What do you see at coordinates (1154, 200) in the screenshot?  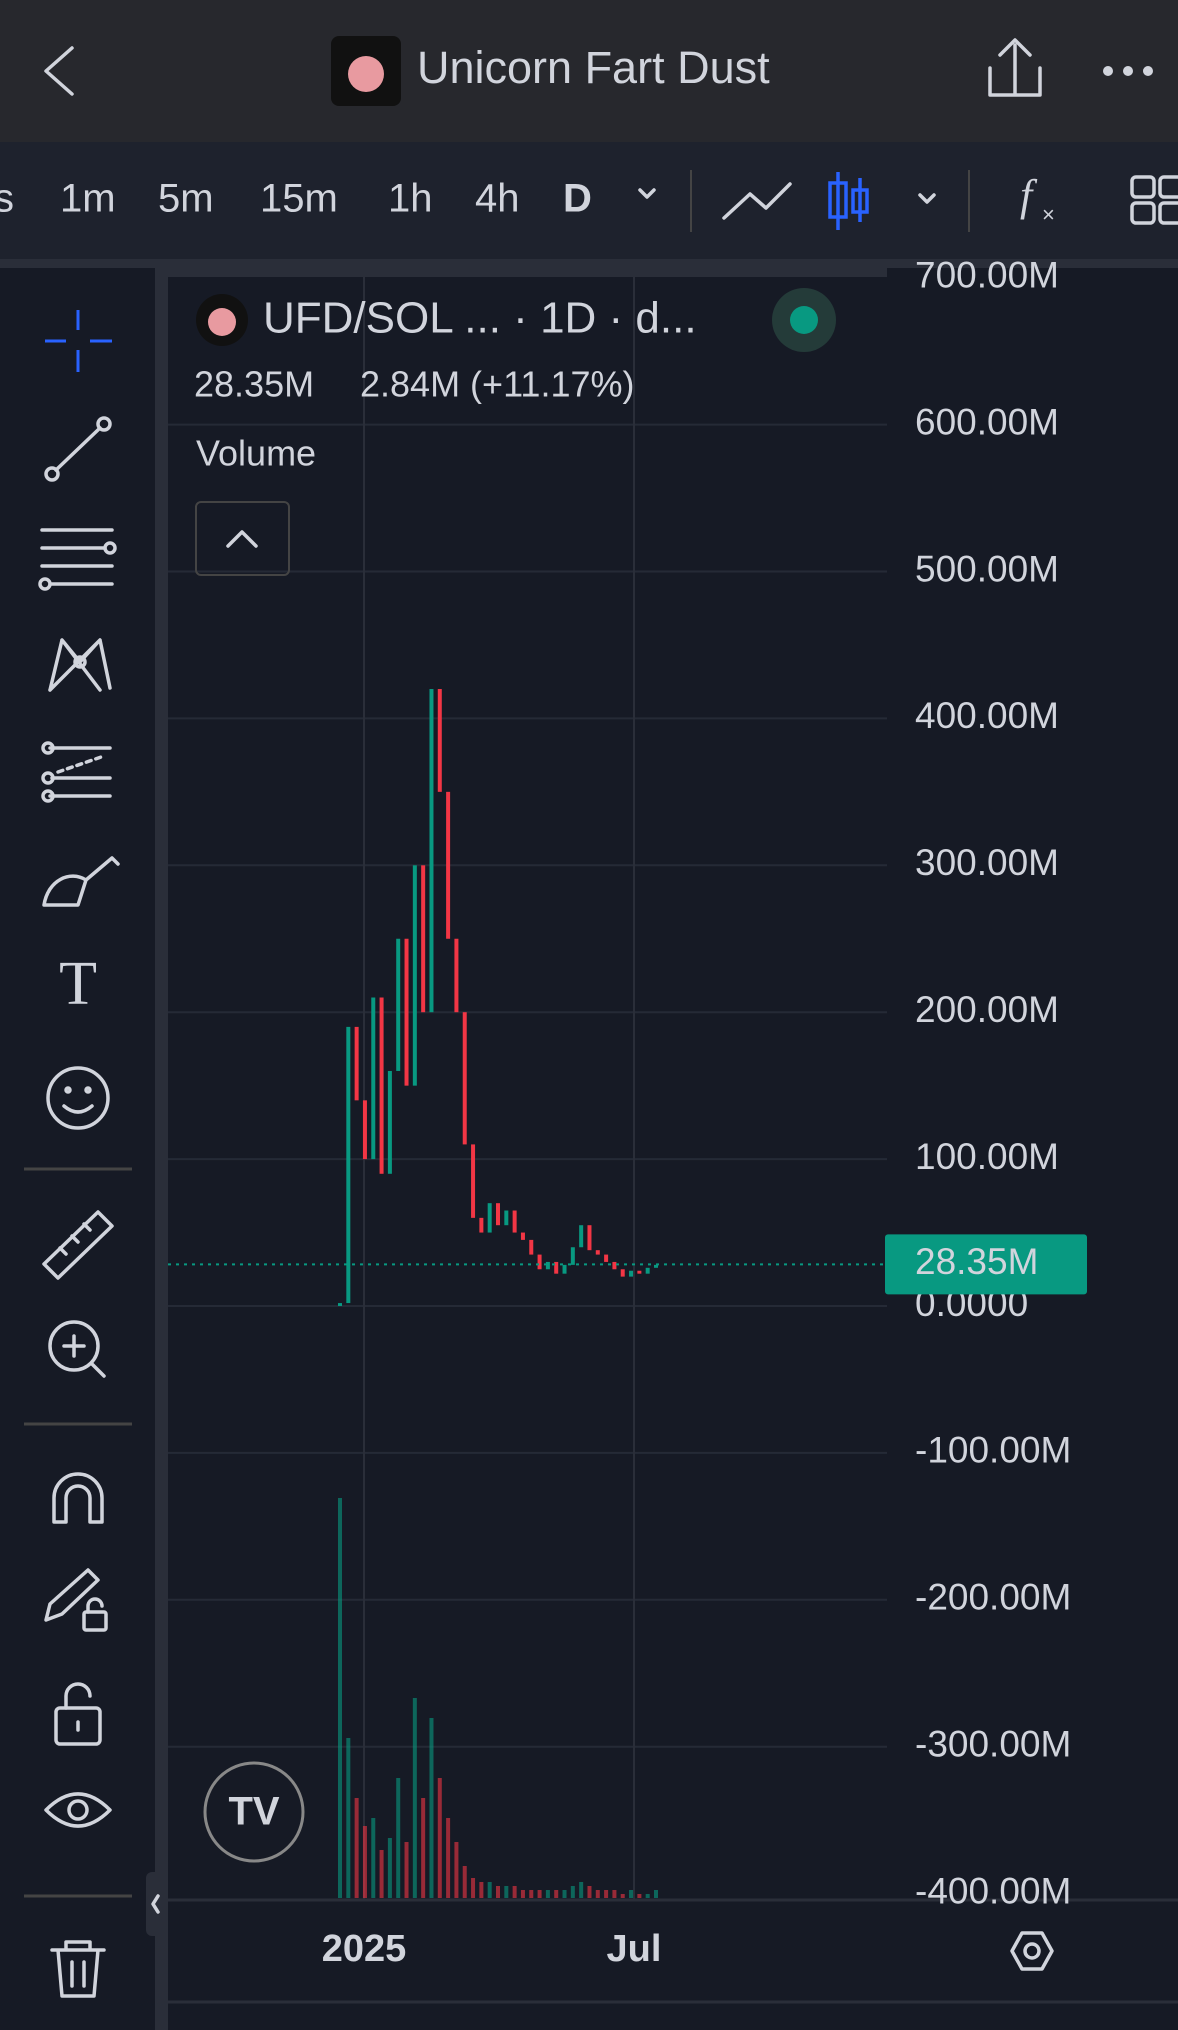 I see `layout-button` at bounding box center [1154, 200].